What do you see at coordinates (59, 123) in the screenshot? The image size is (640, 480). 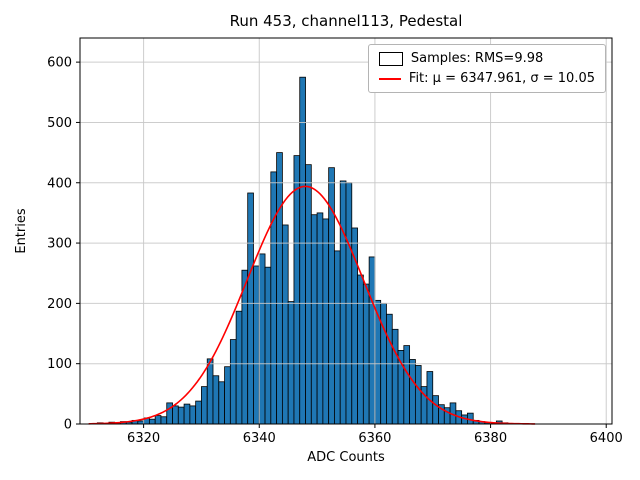 I see `y-tick-label: 500` at bounding box center [59, 123].